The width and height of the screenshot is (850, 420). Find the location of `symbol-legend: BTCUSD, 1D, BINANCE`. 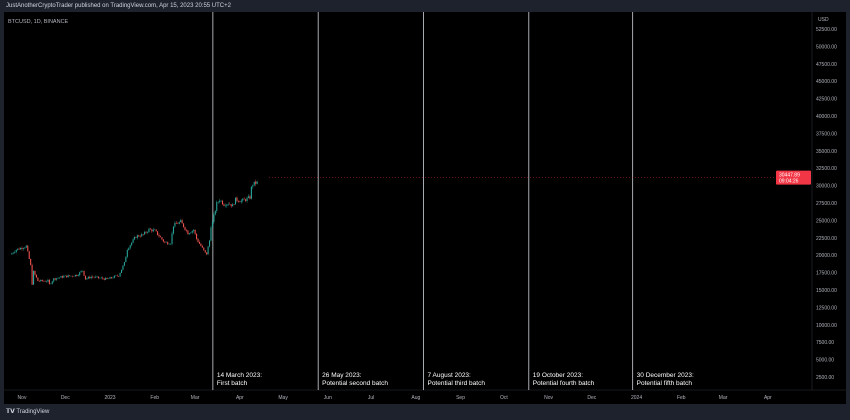

symbol-legend: BTCUSD, 1D, BINANCE is located at coordinates (38, 22).